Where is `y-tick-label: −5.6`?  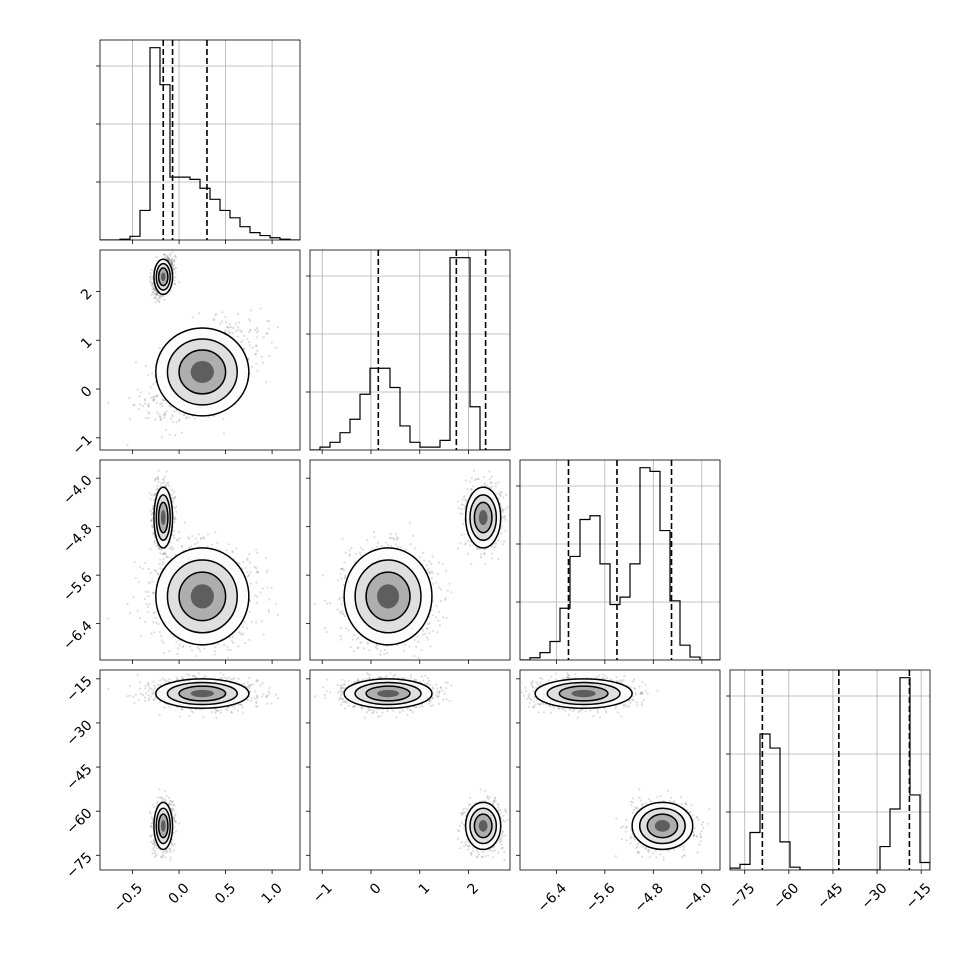
y-tick-label: −5.6 is located at coordinates (77, 586).